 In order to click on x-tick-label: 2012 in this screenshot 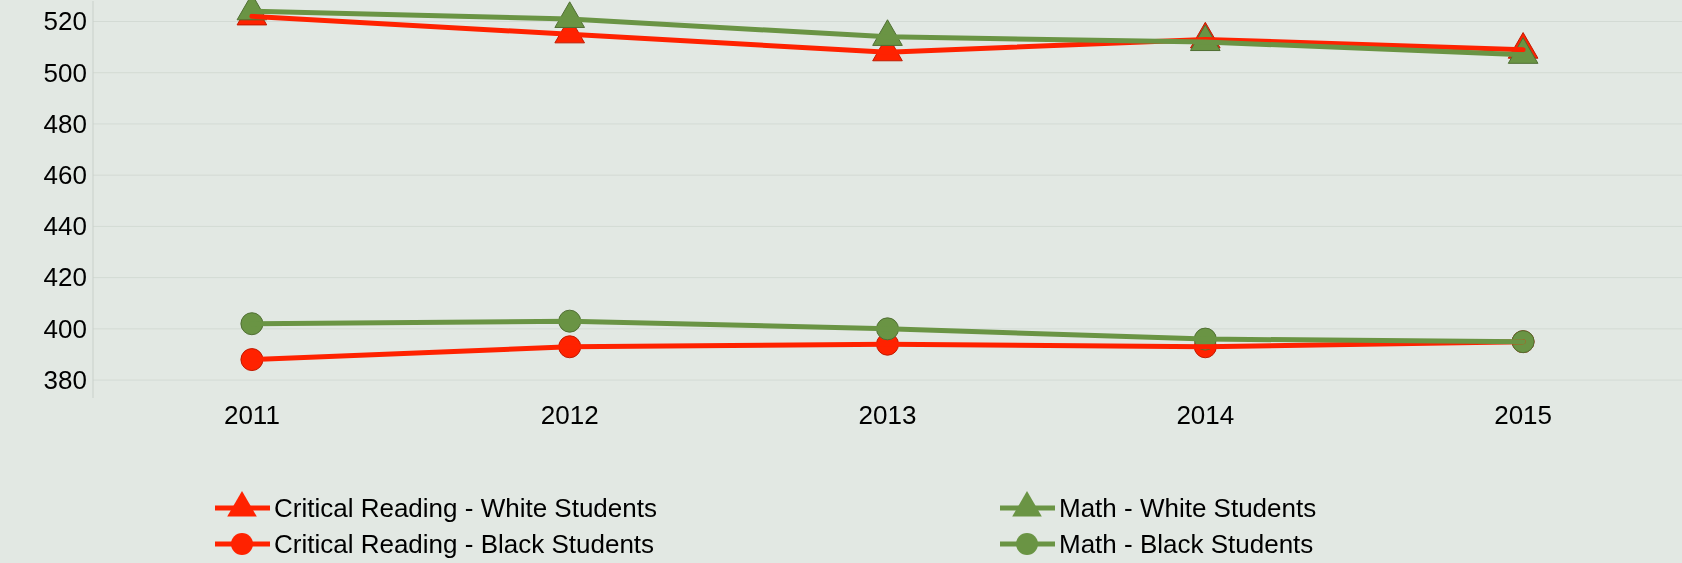, I will do `click(569, 415)`.